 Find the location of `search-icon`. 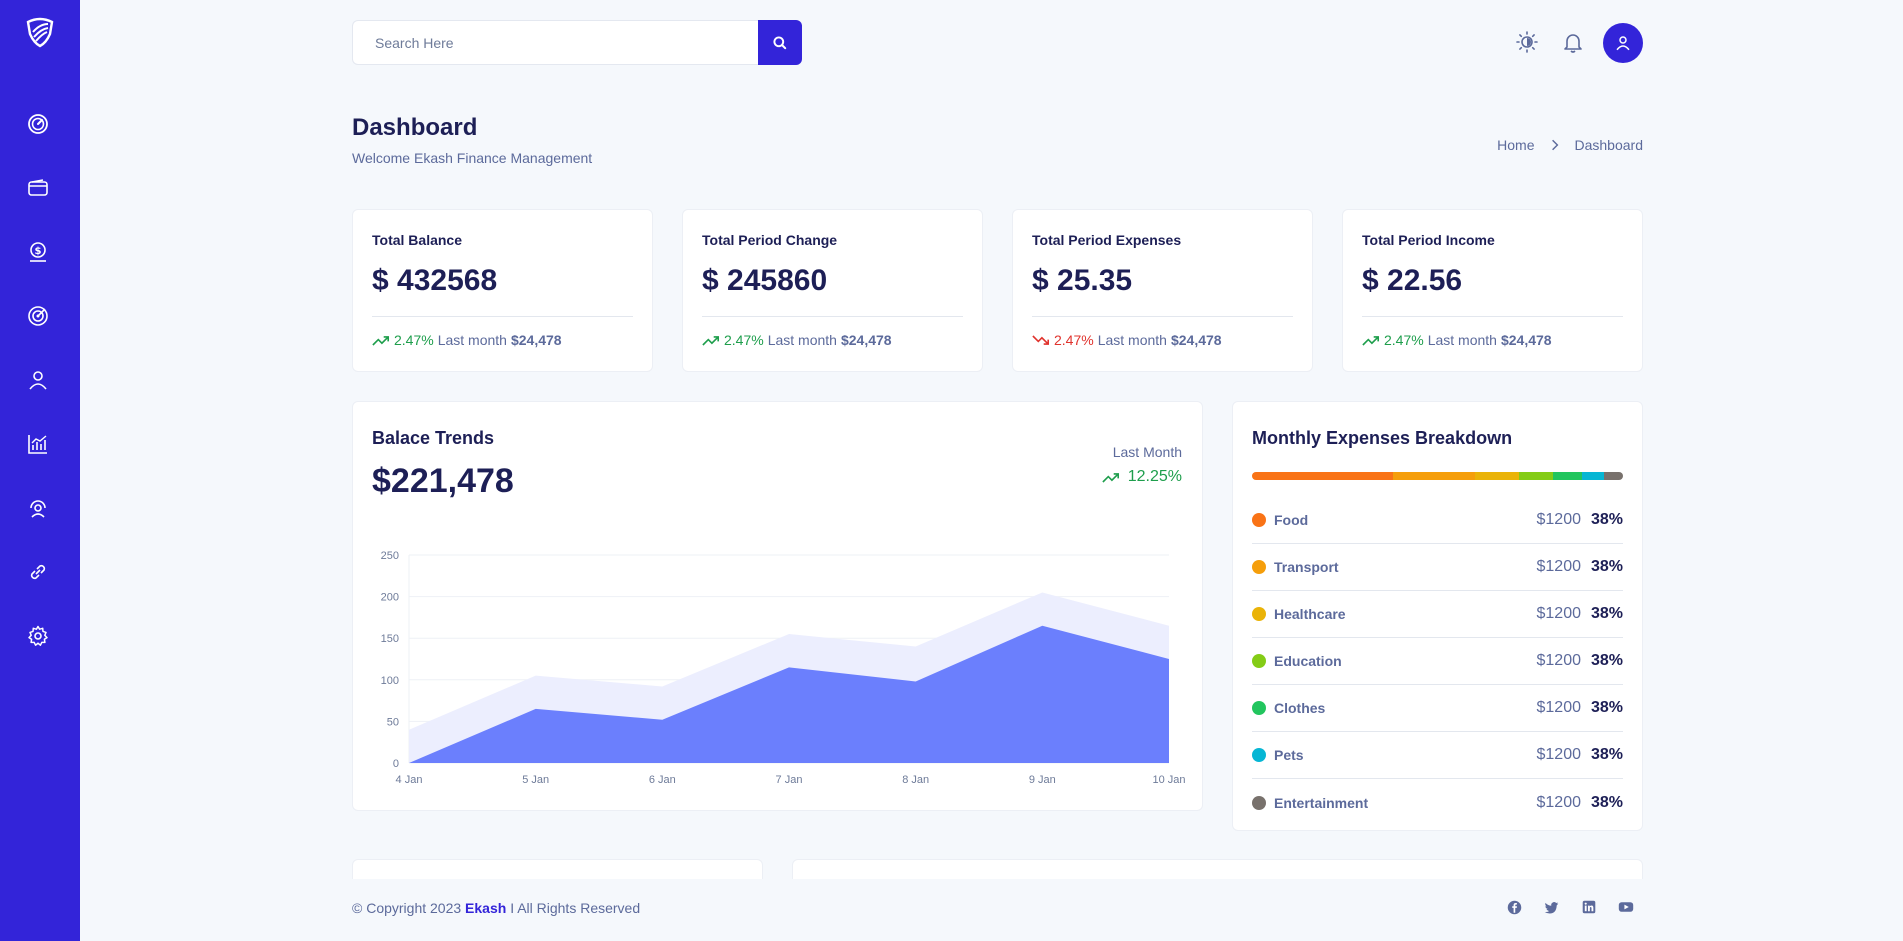

search-icon is located at coordinates (780, 42).